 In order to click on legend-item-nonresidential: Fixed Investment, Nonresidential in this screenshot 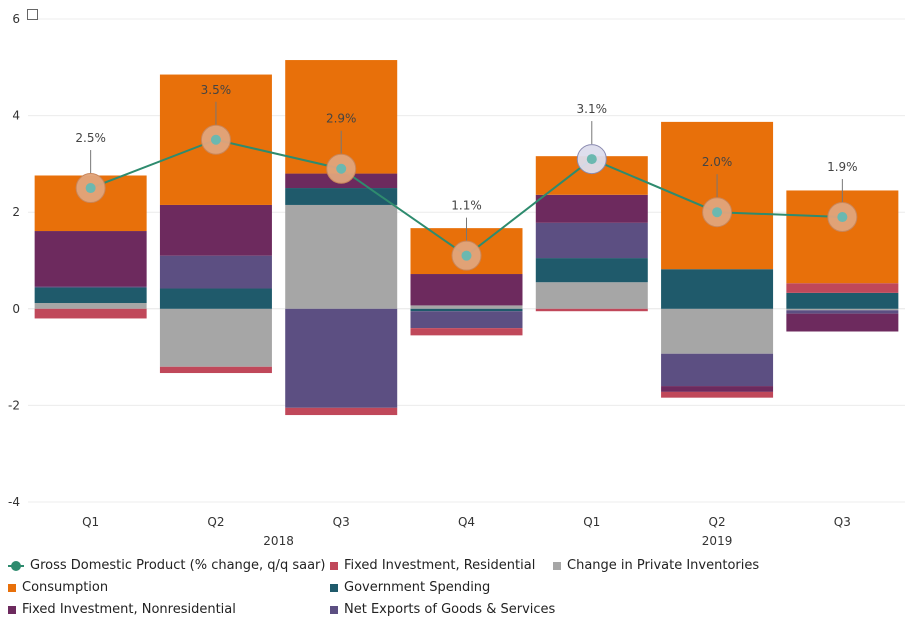, I will do `click(122, 609)`.